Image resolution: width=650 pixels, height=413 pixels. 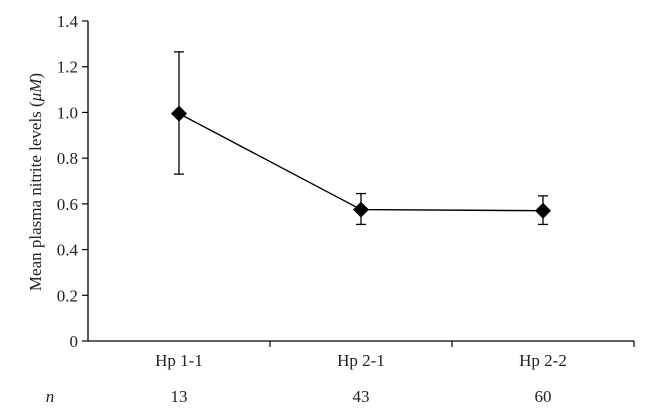 I want to click on n-value: 43, so click(x=361, y=396).